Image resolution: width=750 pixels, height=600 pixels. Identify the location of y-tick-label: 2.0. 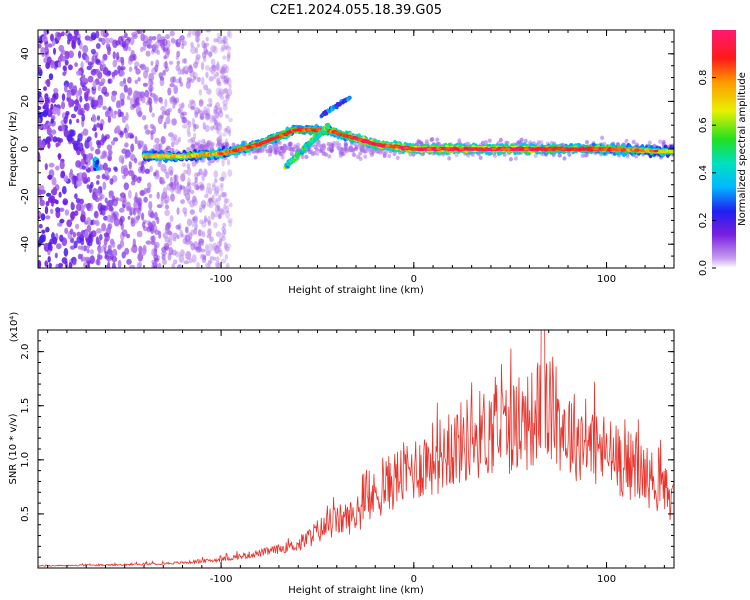
(25, 352).